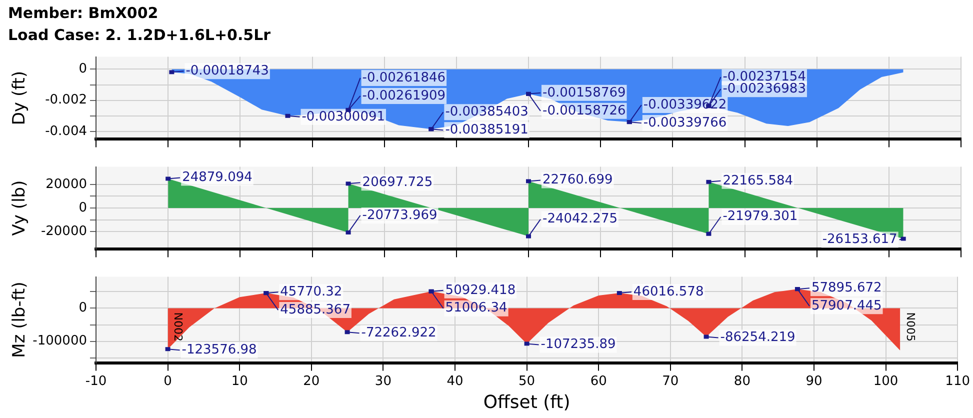 The image size is (973, 418). Describe the element at coordinates (66, 131) in the screenshot. I see `y-tick-label: -0.004` at that location.